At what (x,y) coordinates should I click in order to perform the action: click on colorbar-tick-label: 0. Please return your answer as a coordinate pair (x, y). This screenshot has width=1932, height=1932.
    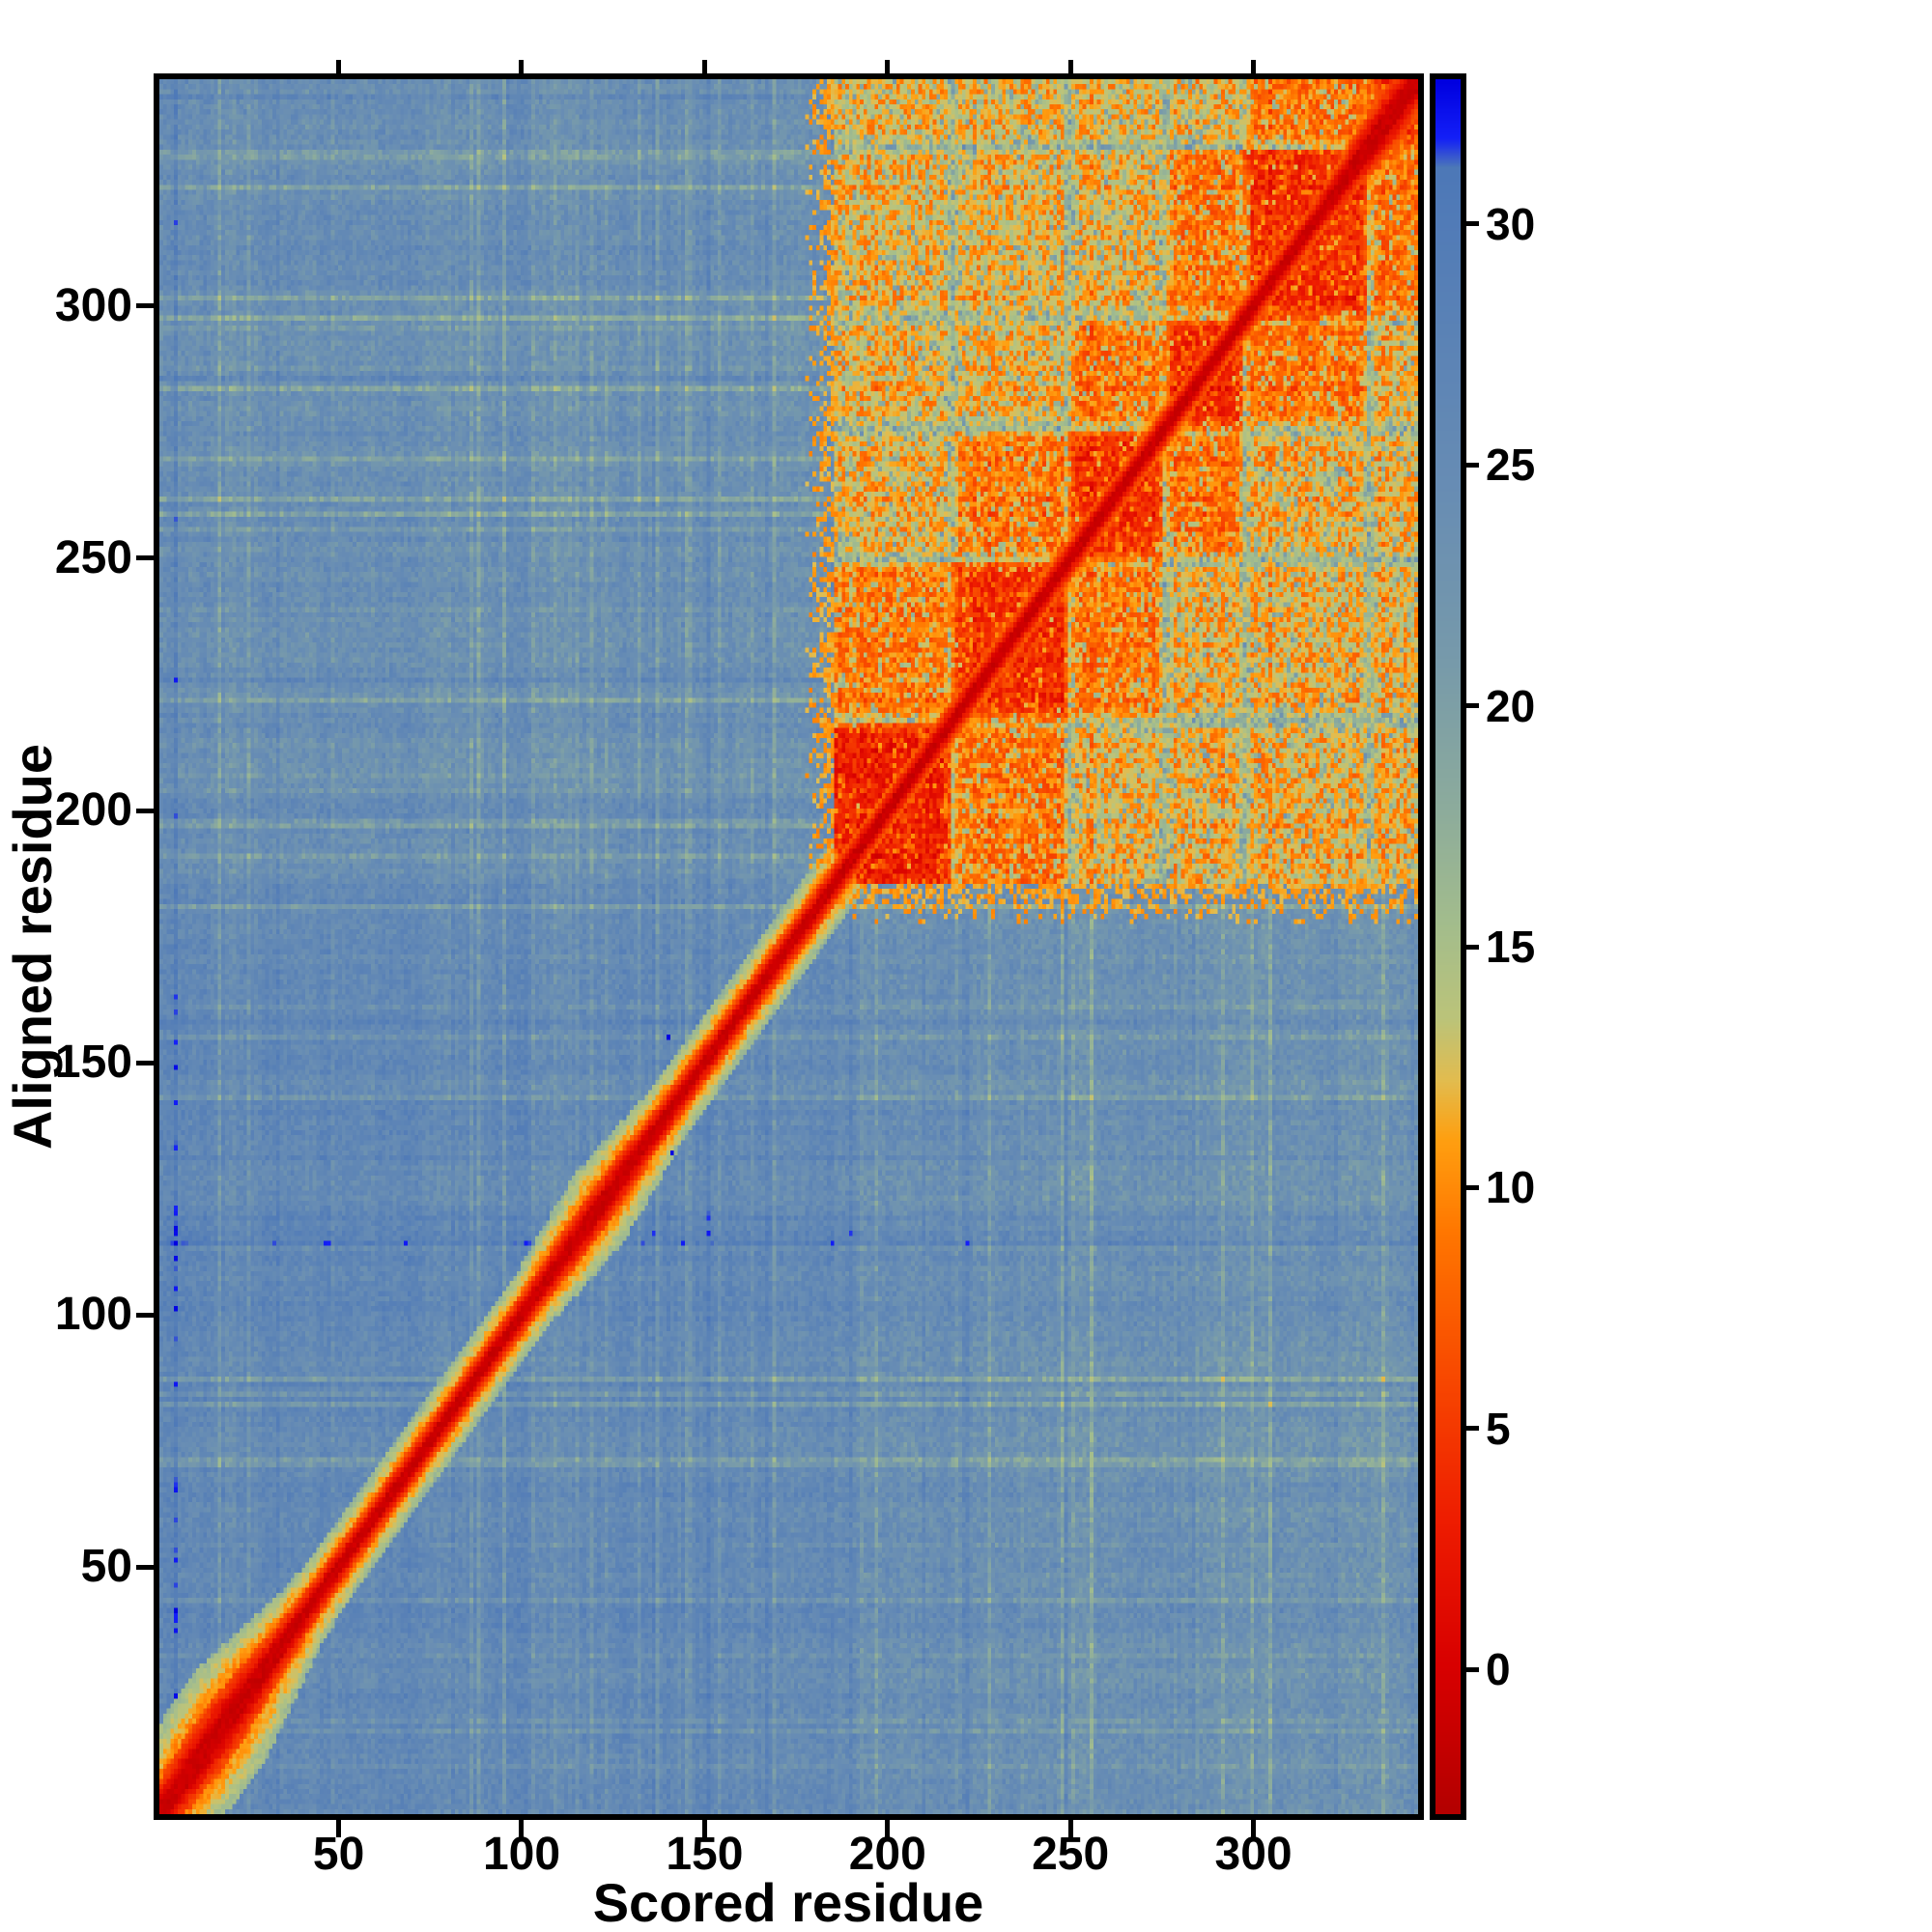
    Looking at the image, I should click on (1498, 1669).